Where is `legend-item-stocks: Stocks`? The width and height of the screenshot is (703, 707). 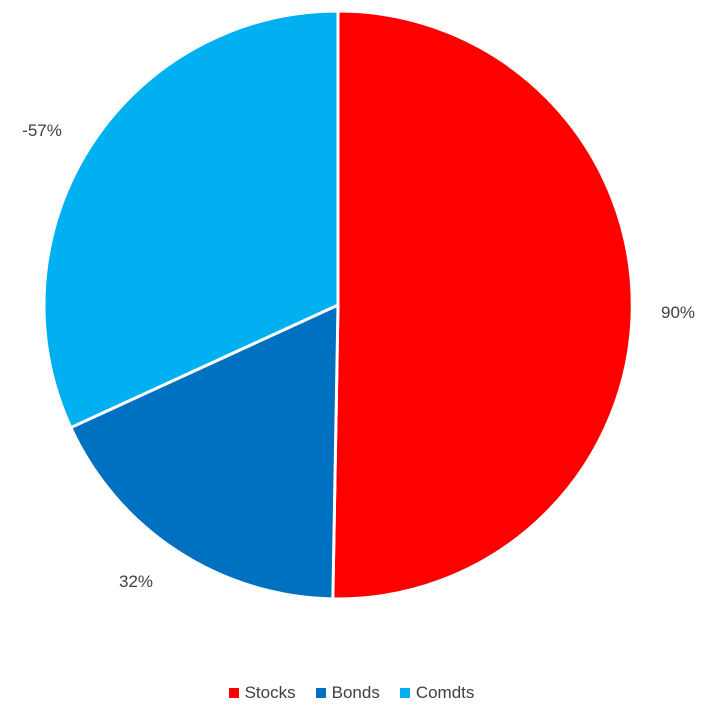
legend-item-stocks: Stocks is located at coordinates (262, 693).